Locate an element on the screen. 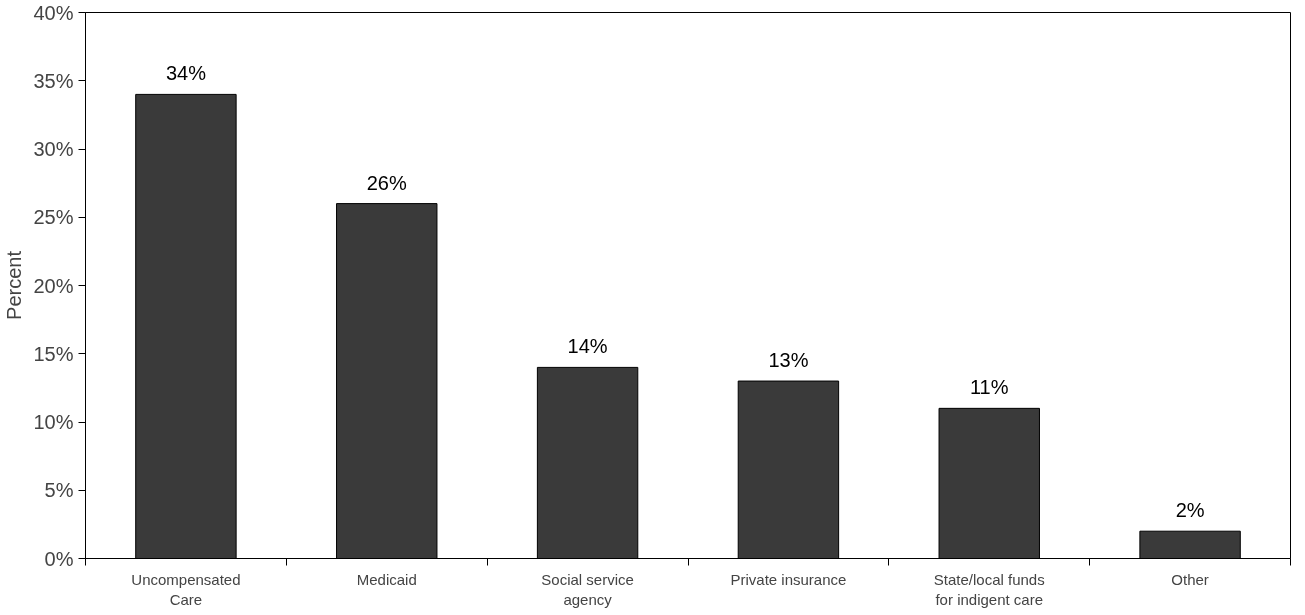 The image size is (1305, 615). x-tick-label: Uncompensated Care is located at coordinates (186, 589).